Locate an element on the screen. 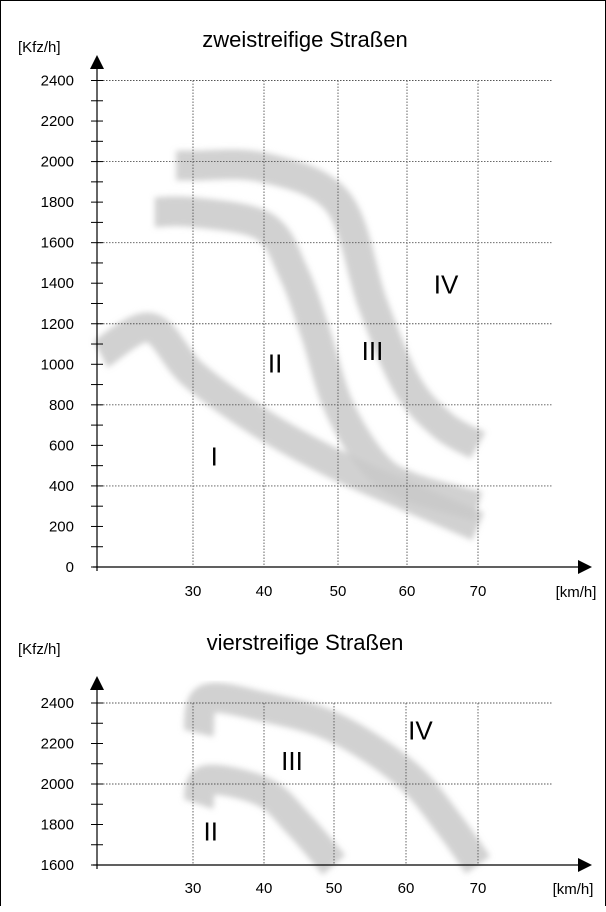  y-tick-label: 800 is located at coordinates (61, 405).